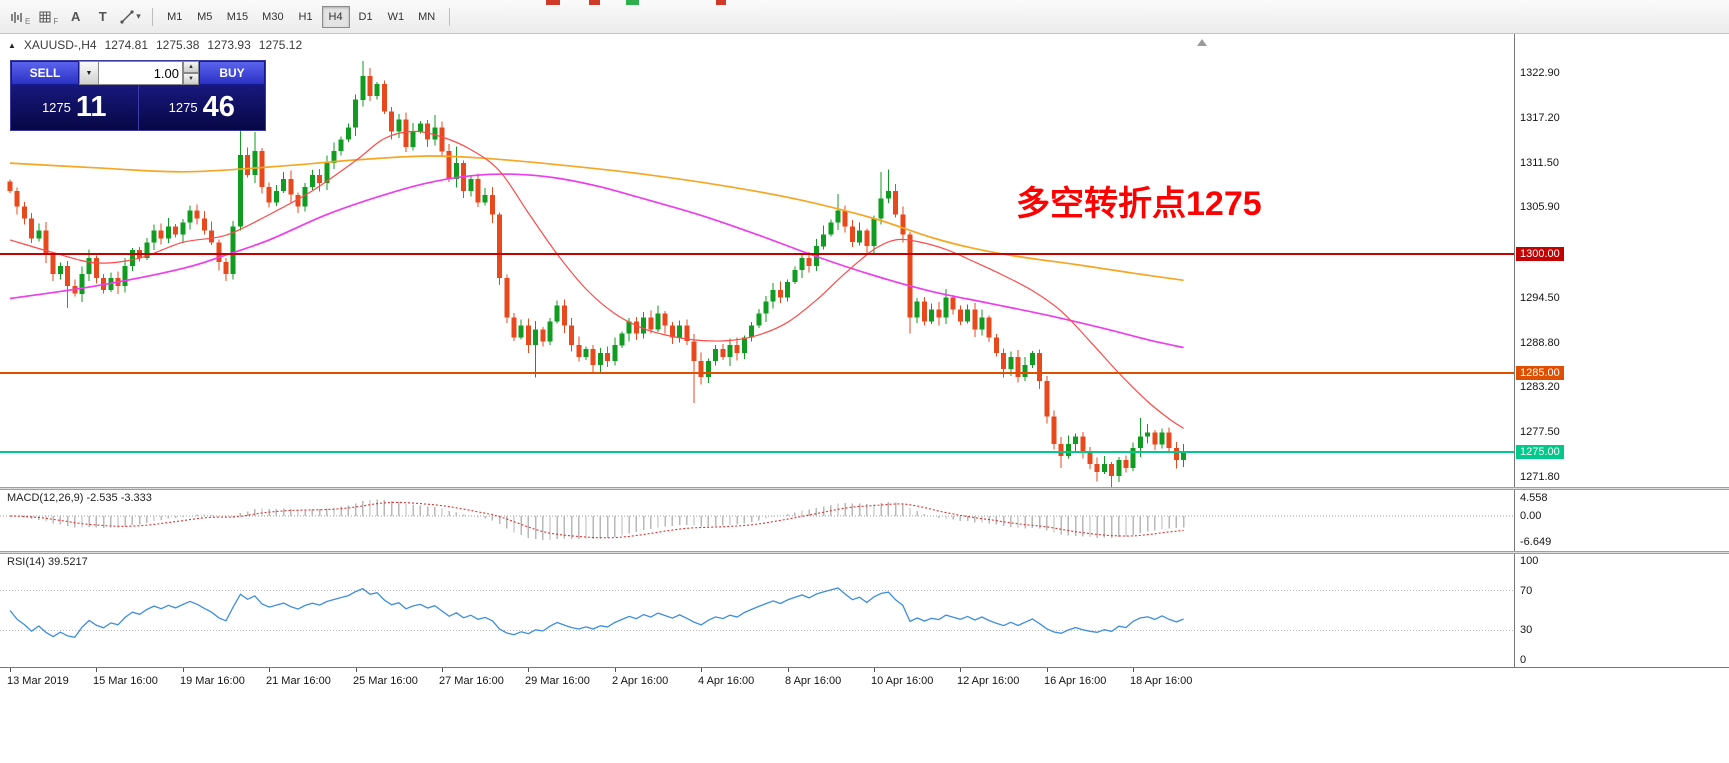  I want to click on timeframe-group: M1 M5 M15 M30 H1 H4 D1 W1 MN, so click(301, 16).